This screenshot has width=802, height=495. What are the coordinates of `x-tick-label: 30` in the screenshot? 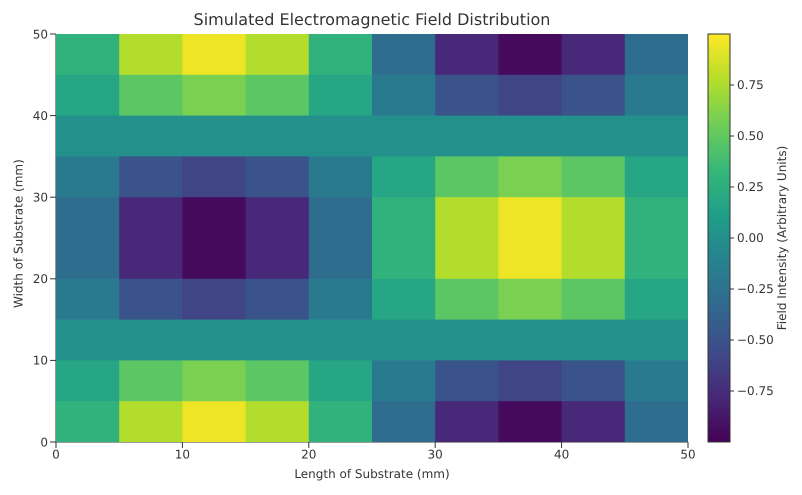 It's located at (435, 455).